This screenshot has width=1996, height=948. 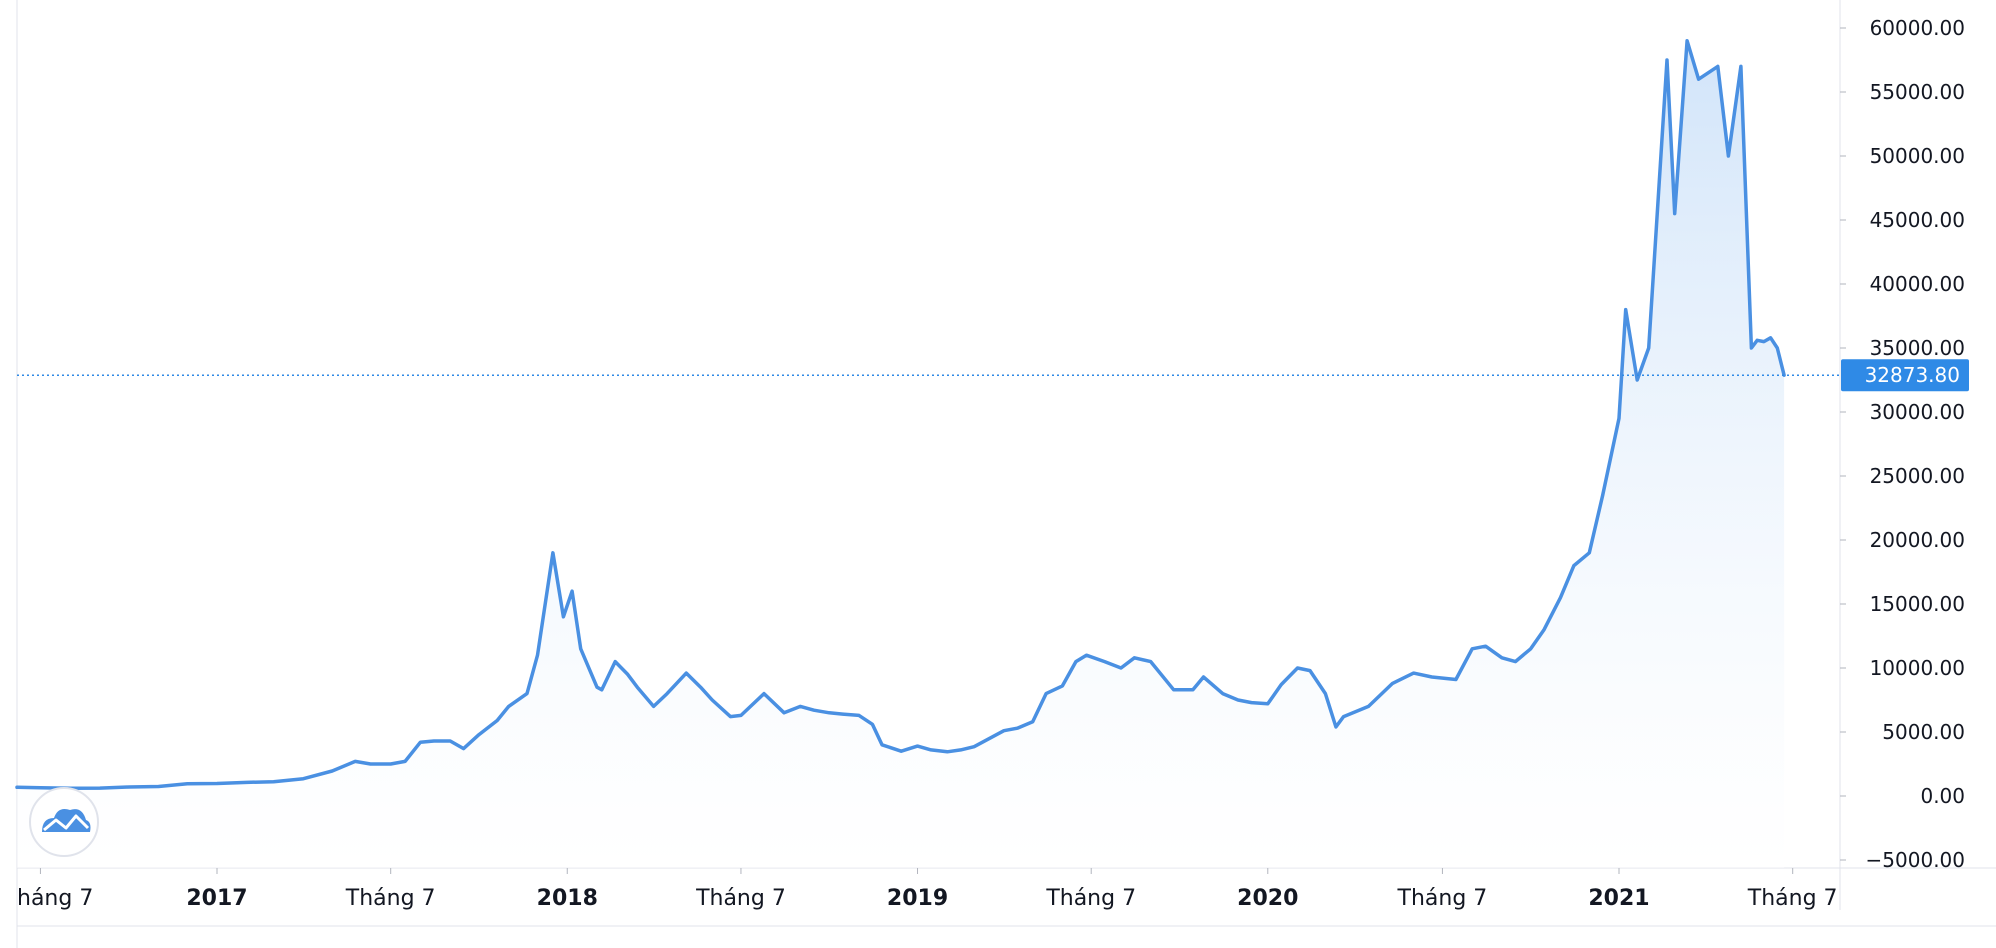 What do you see at coordinates (1917, 476) in the screenshot?
I see `y-tick-label: 25000.00` at bounding box center [1917, 476].